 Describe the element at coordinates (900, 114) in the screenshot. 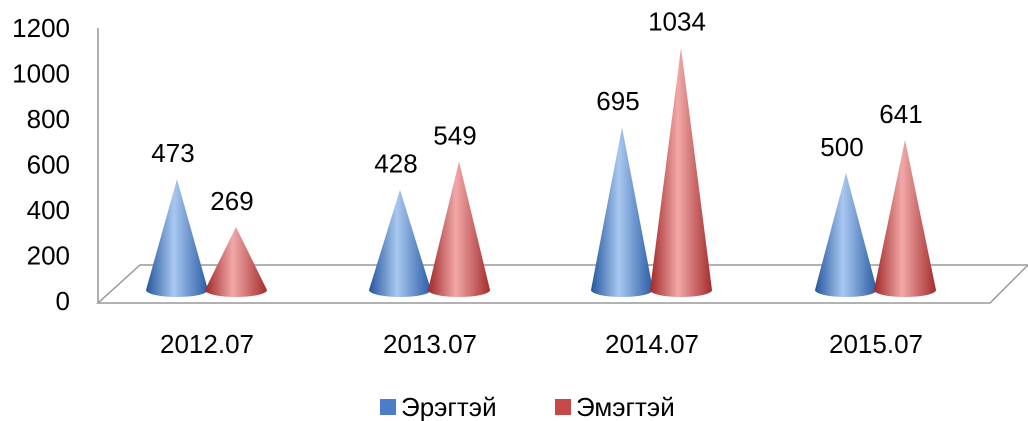

I see `data-label: 641` at that location.